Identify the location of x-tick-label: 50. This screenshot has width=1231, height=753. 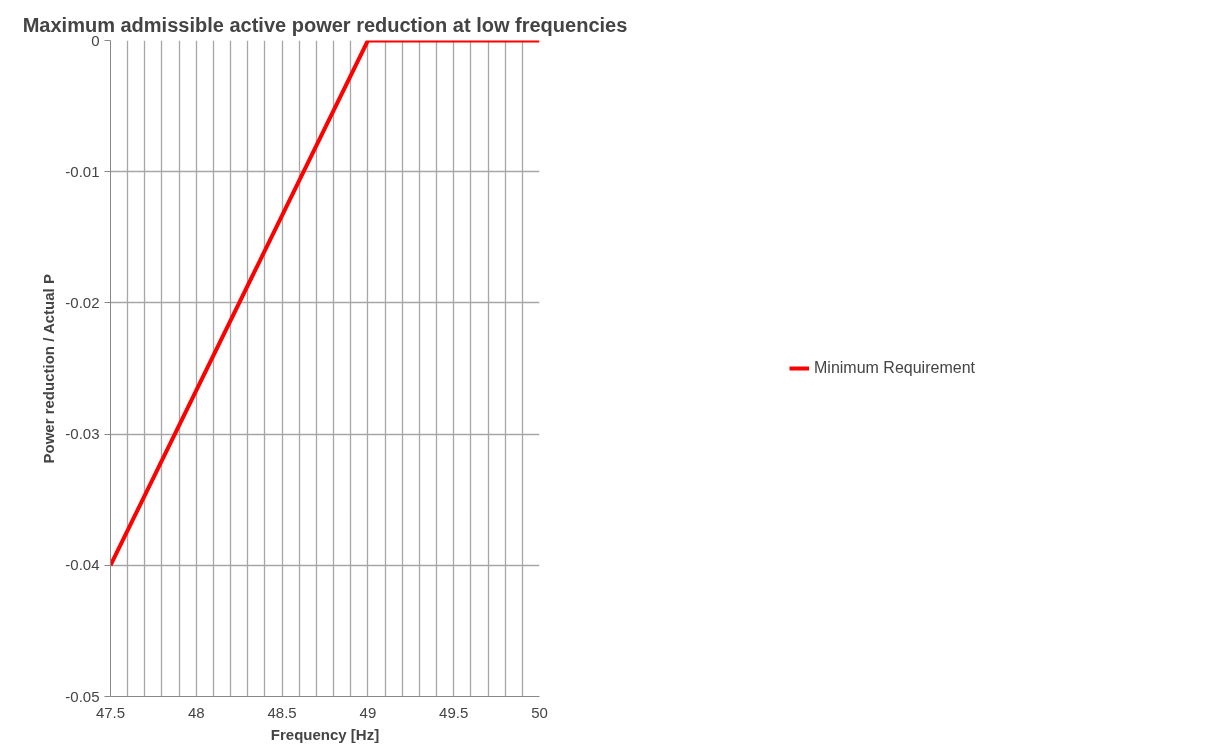
(539, 712).